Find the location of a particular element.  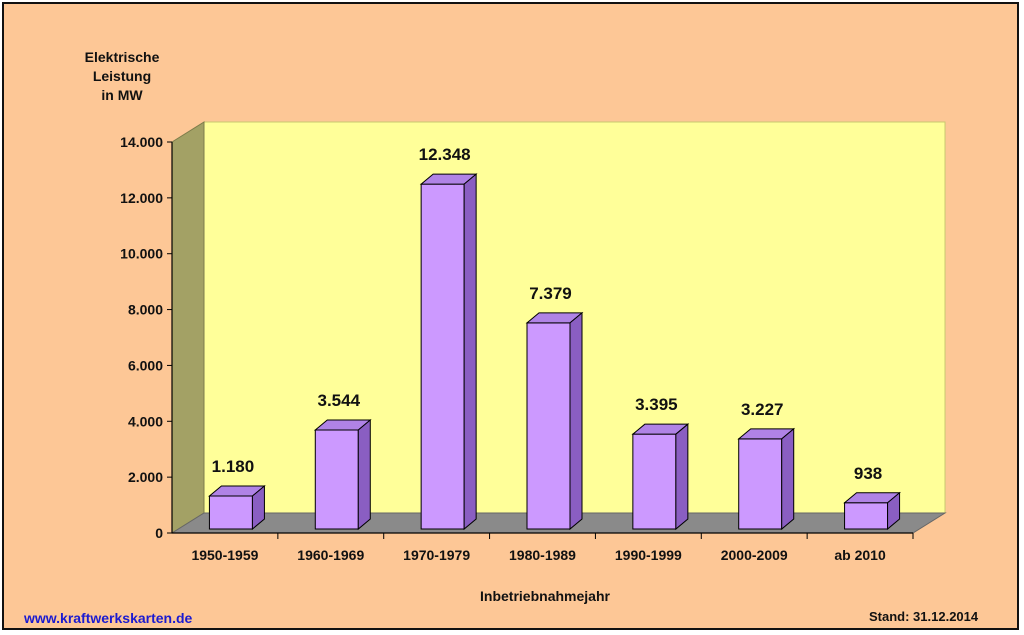

data-label: 3.395 is located at coordinates (656, 404).